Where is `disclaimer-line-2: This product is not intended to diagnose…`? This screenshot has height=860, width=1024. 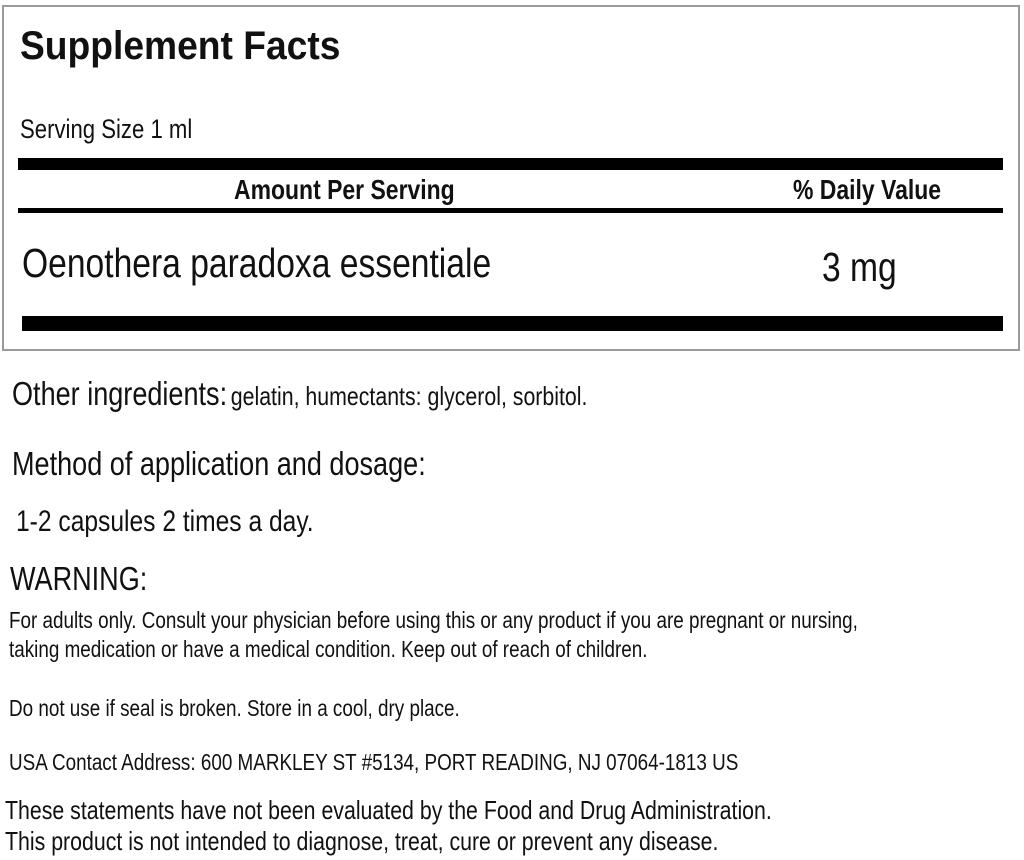 disclaimer-line-2: This product is not intended to diagnose… is located at coordinates (362, 841).